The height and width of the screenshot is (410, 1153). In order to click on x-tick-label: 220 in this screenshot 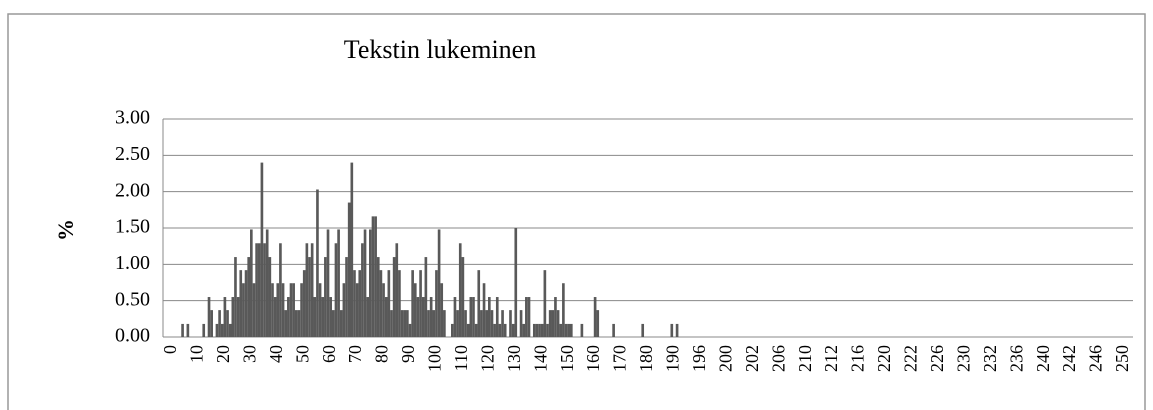, I will do `click(884, 358)`.